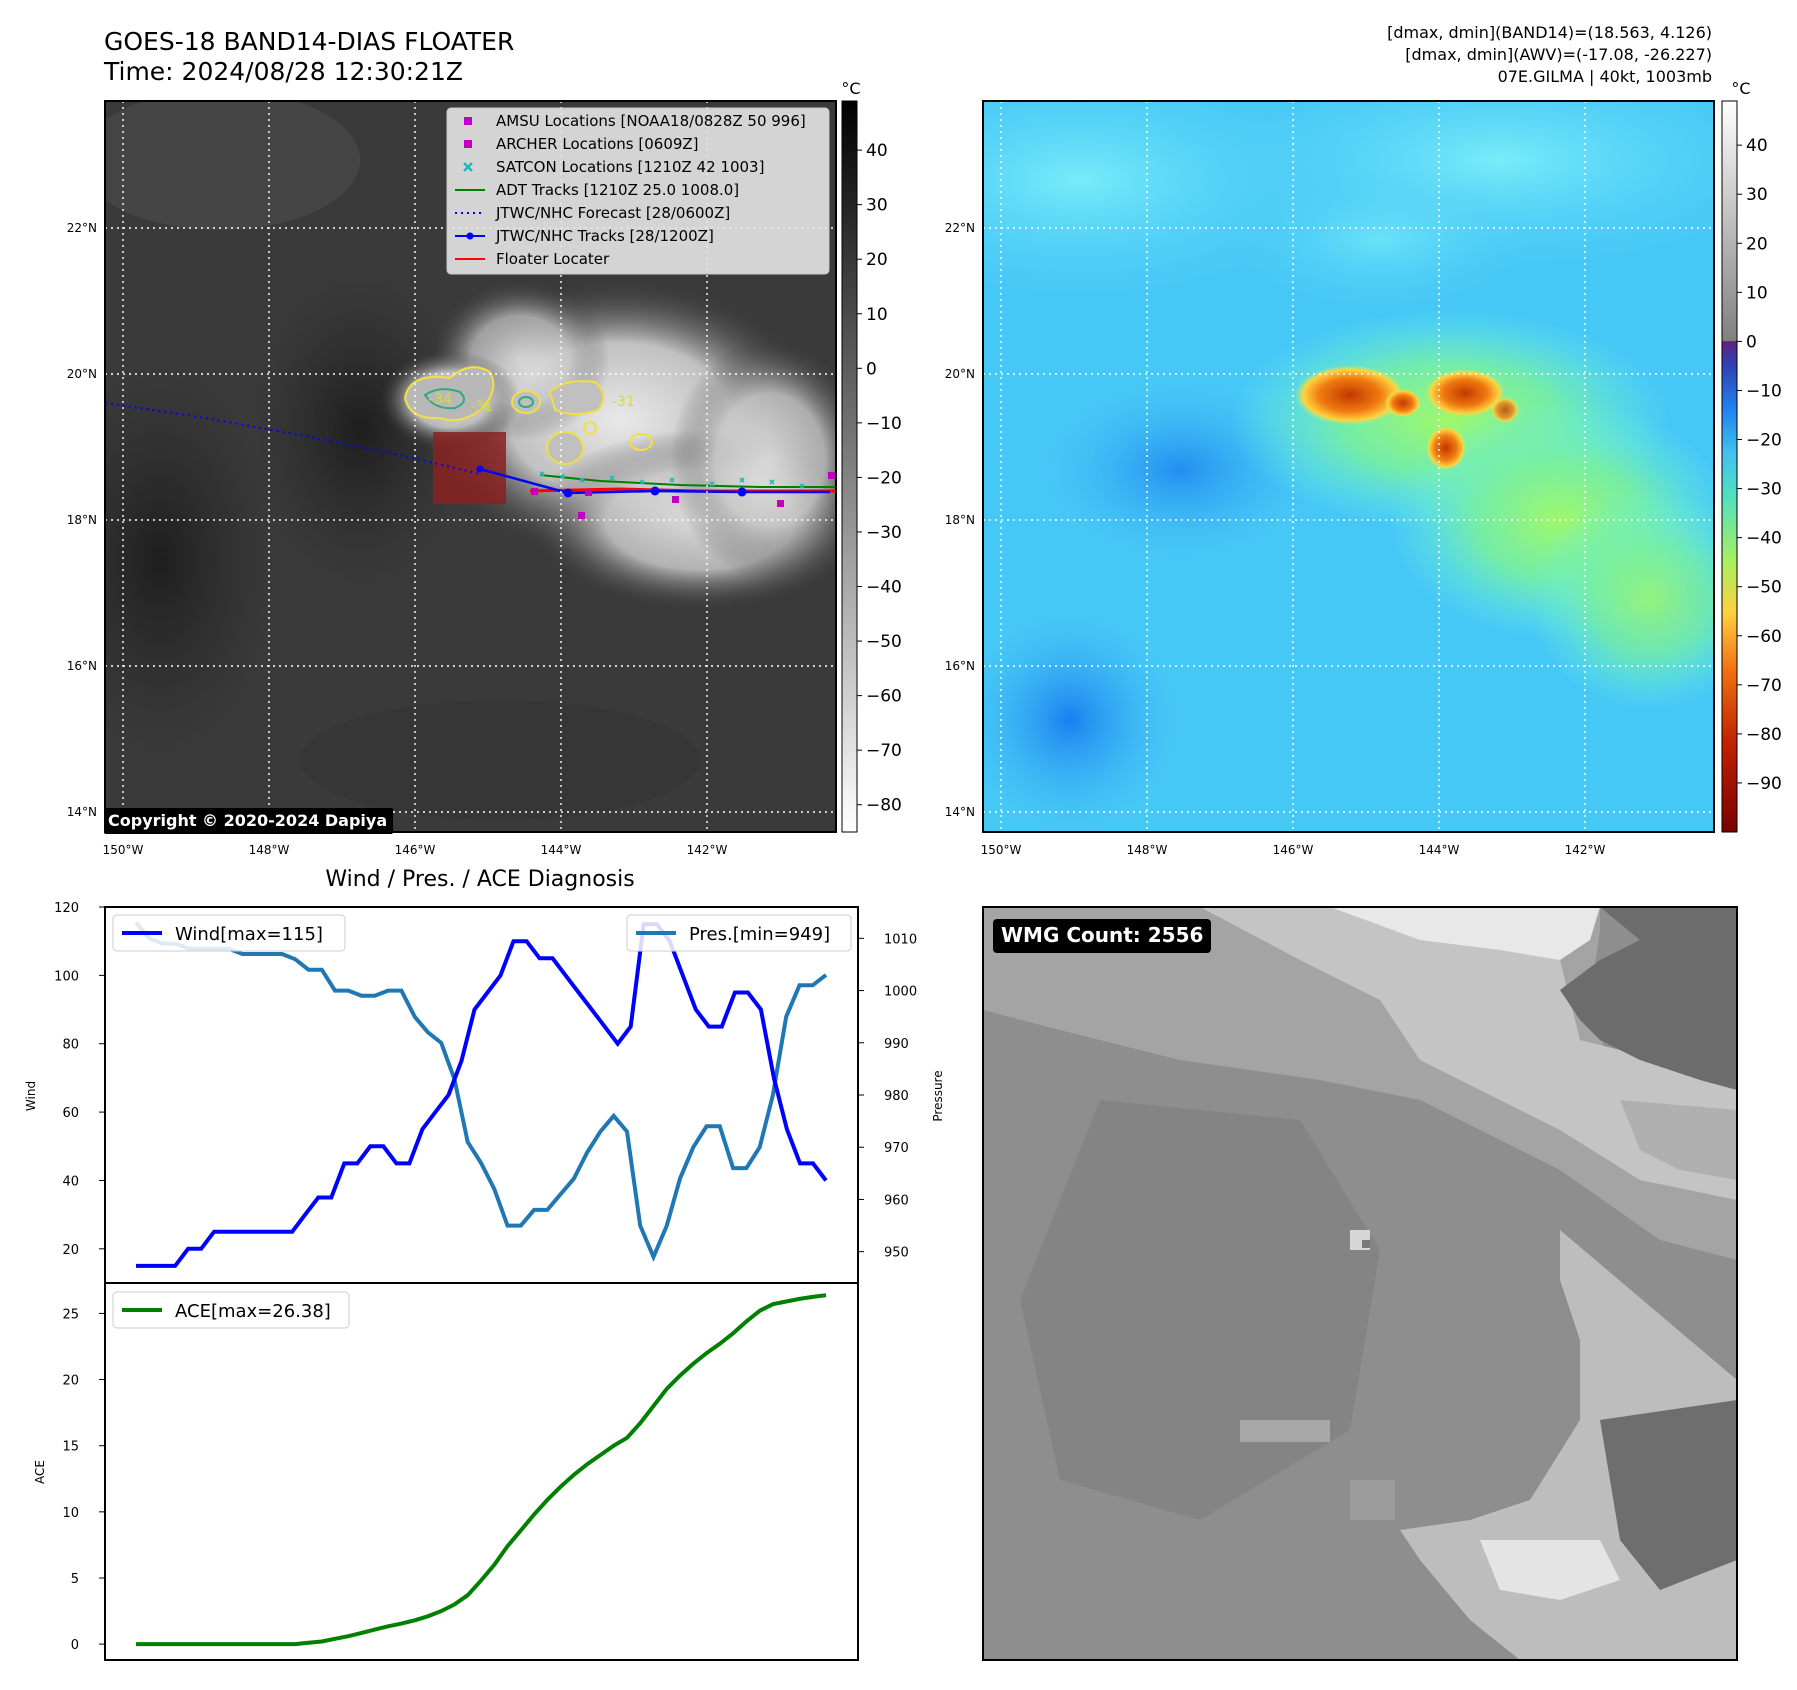  Describe the element at coordinates (553, 259) in the screenshot. I see `legend-floater-label: Floater Locater` at that location.